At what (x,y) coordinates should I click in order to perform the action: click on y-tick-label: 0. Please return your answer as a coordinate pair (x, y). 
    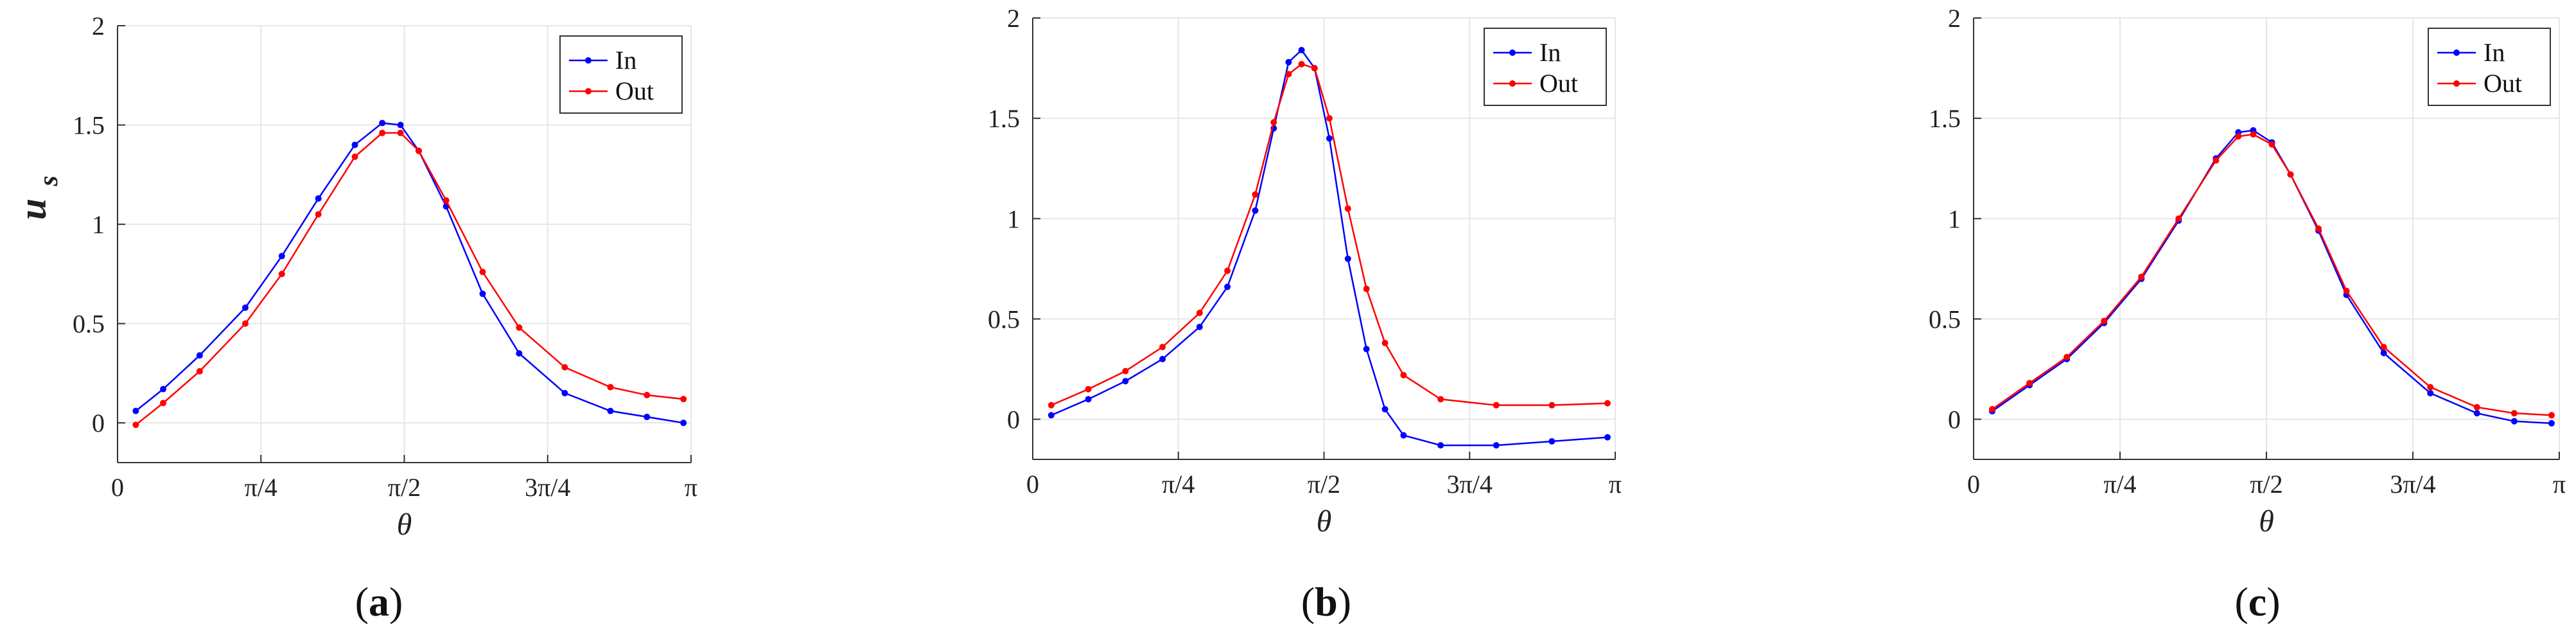
    Looking at the image, I should click on (1013, 420).